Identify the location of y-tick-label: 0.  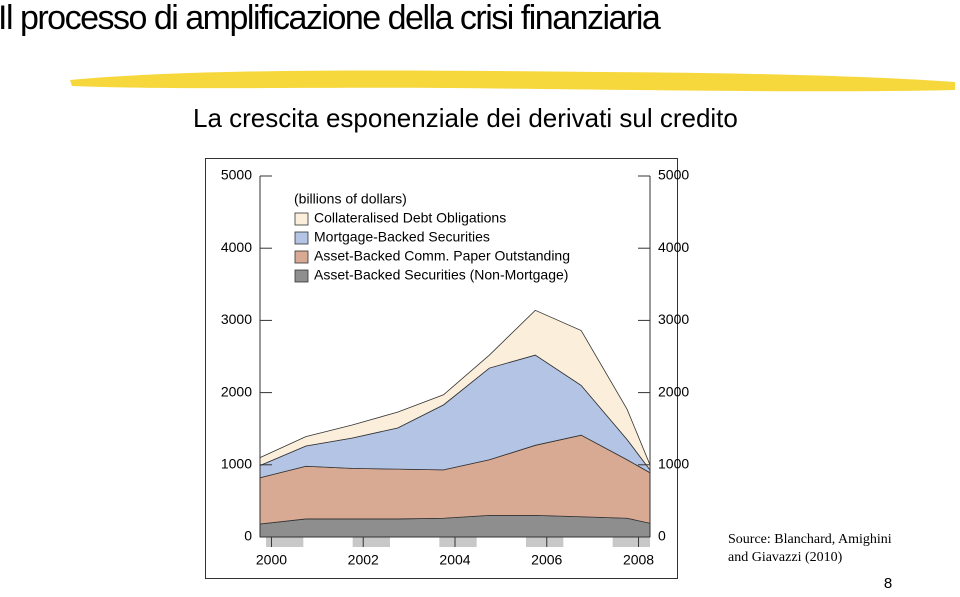
(248, 536).